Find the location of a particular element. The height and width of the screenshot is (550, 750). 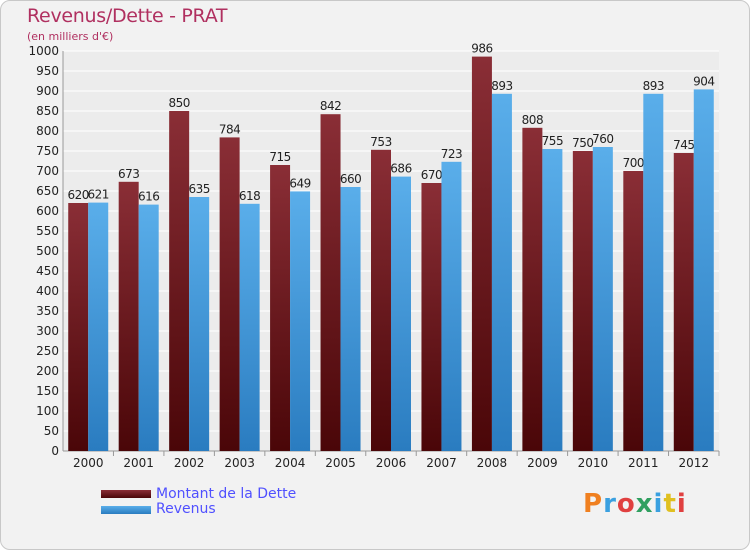

y-tick-label: 950 is located at coordinates (47, 71).